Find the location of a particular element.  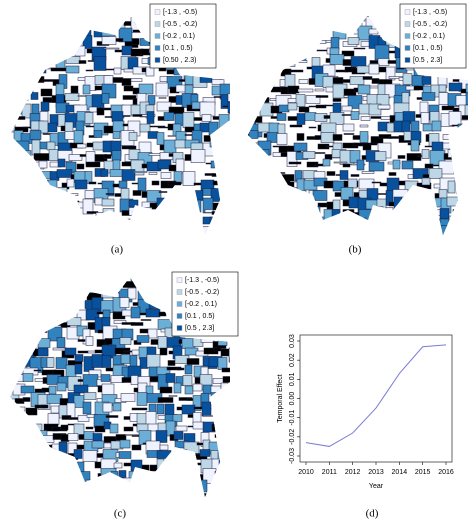

x-tick-label: 2012 is located at coordinates (353, 472).